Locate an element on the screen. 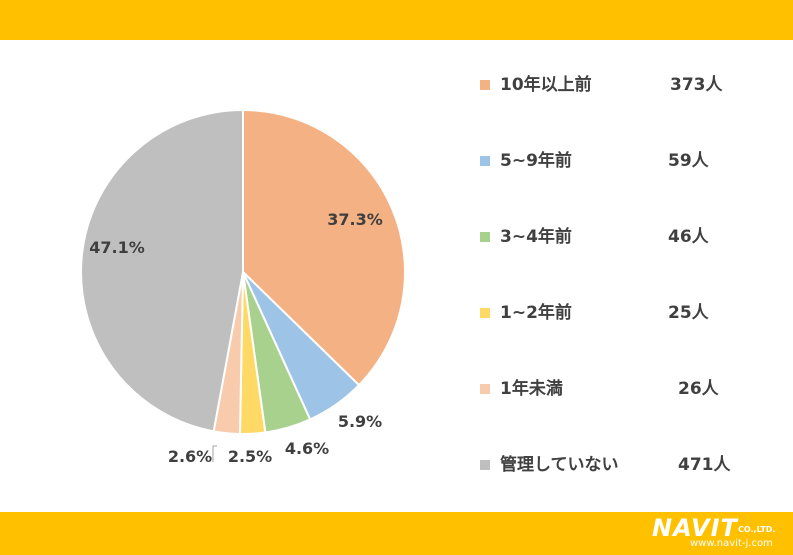 The image size is (793, 555). legend-count: 373人 is located at coordinates (696, 85).